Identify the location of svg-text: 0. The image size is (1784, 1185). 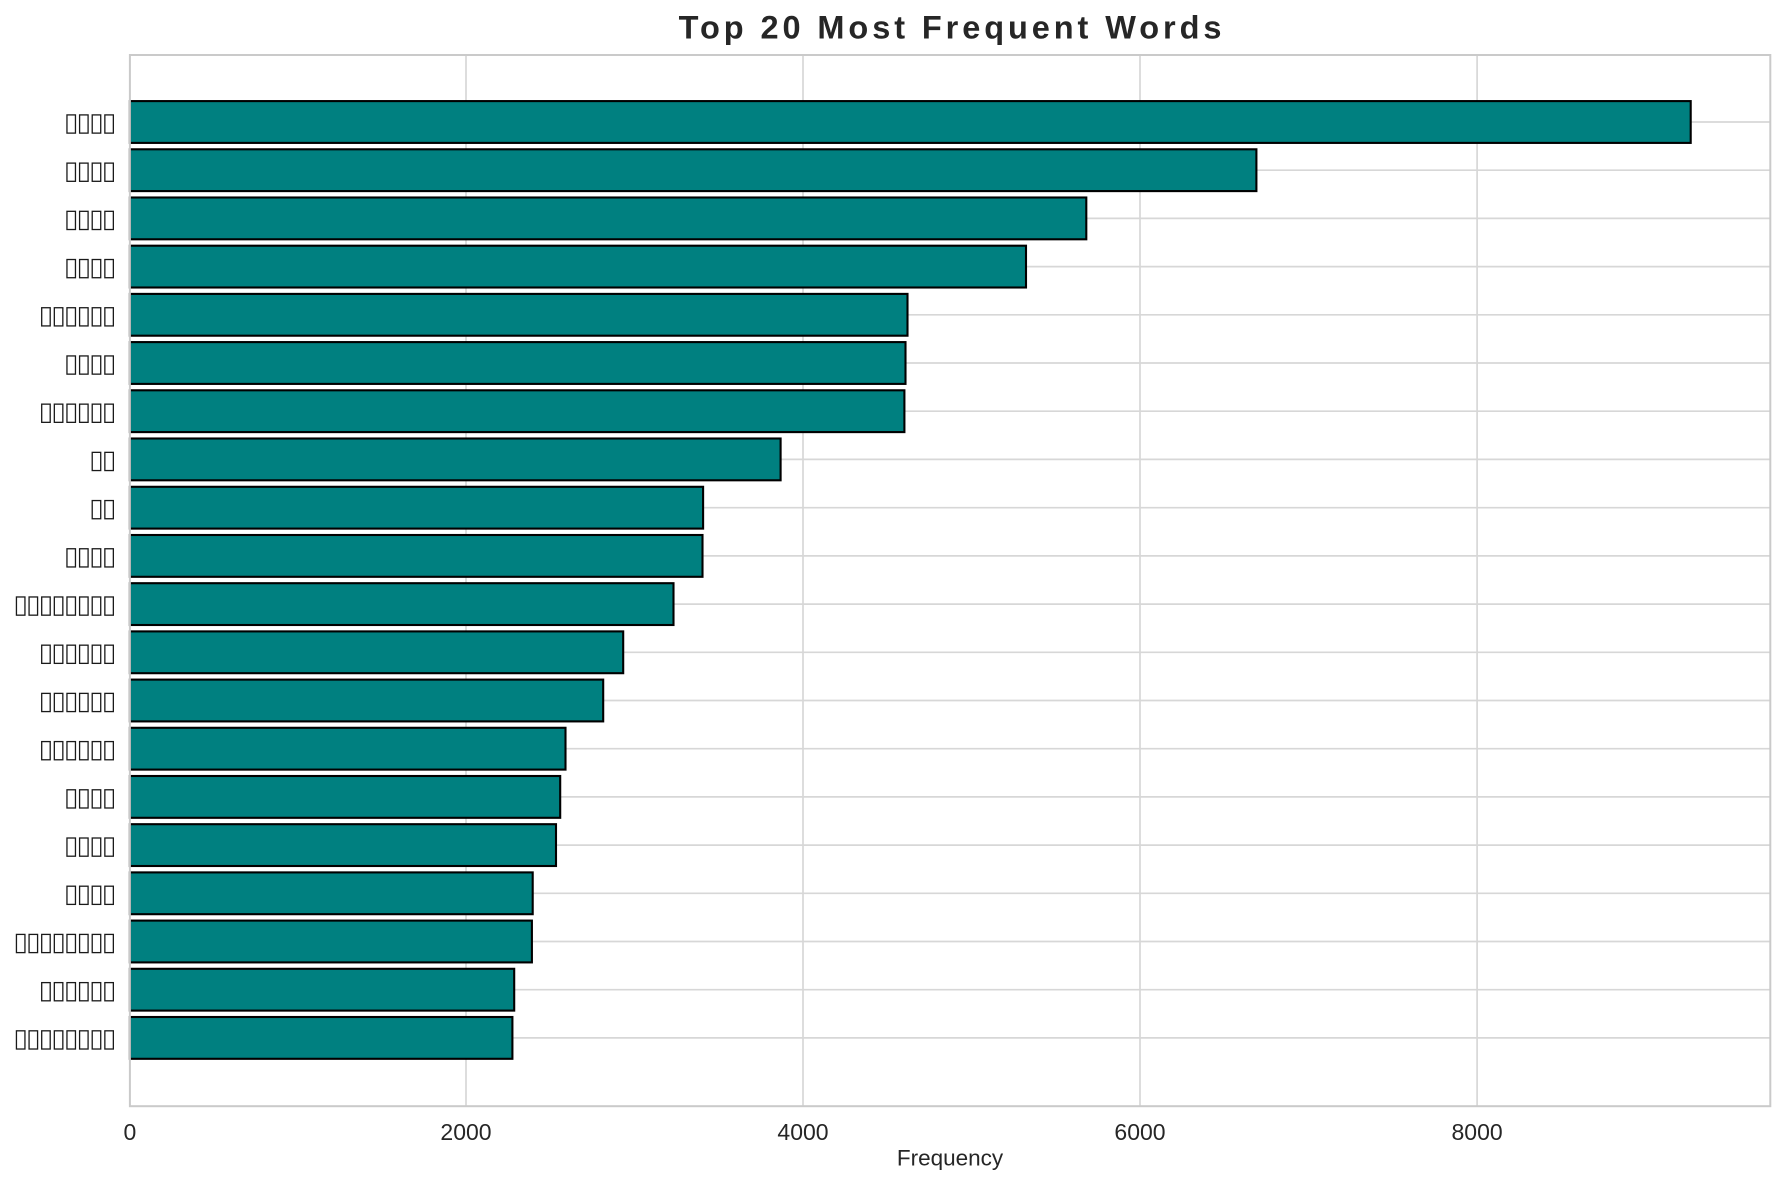
(130, 1132).